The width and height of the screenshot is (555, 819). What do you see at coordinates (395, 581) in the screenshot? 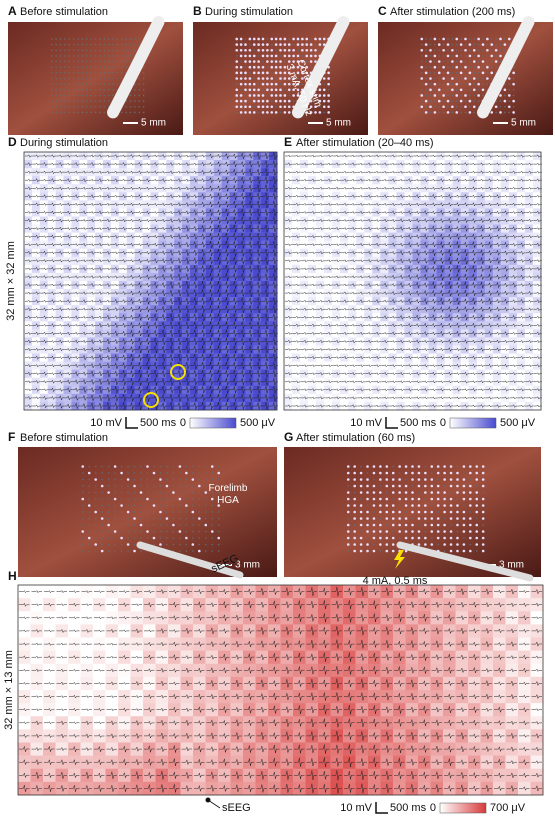
I see `label: 4 mA, 0.5 ms` at bounding box center [395, 581].